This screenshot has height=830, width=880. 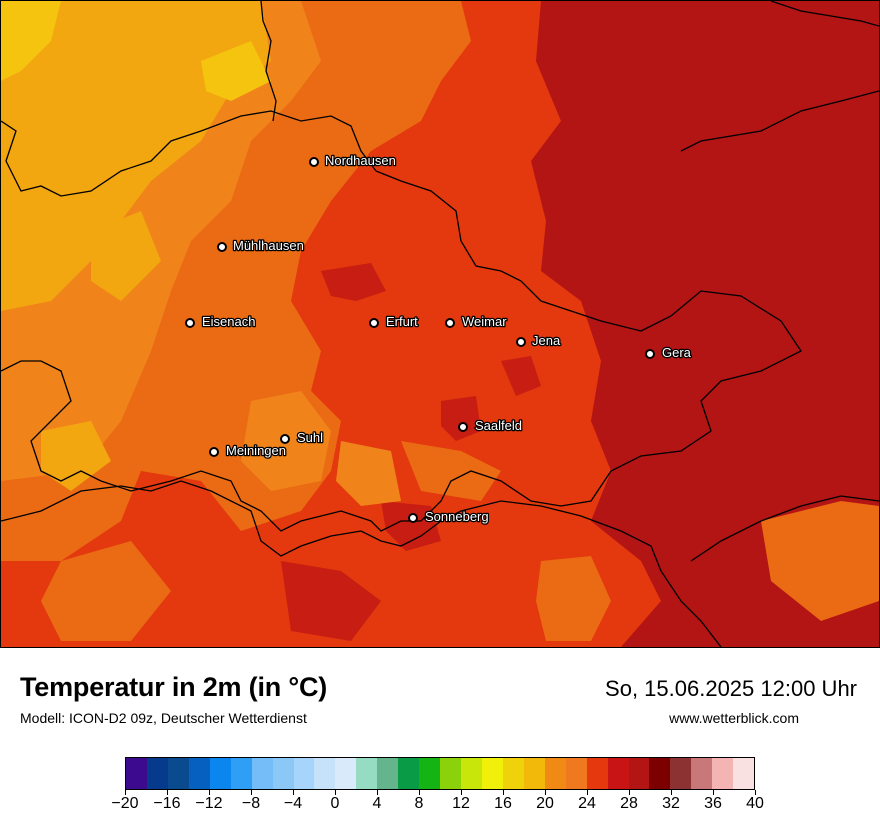 What do you see at coordinates (256, 450) in the screenshot?
I see `city-label: Meiningen` at bounding box center [256, 450].